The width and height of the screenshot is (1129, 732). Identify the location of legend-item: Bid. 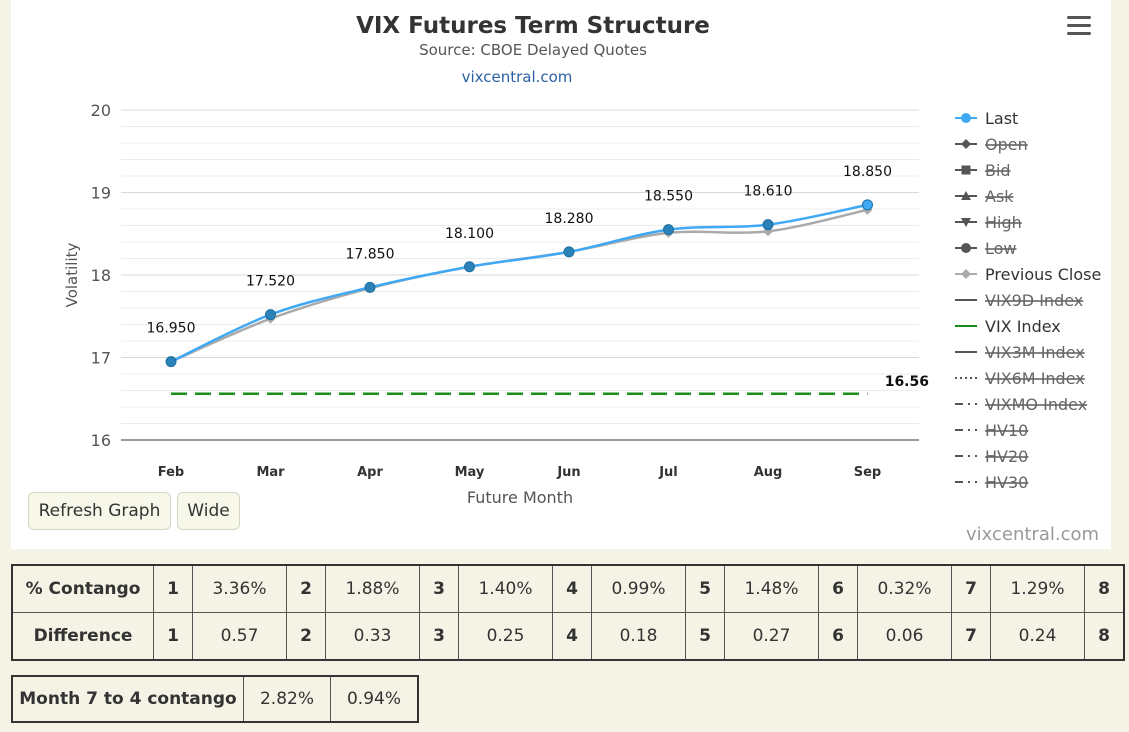
(998, 170).